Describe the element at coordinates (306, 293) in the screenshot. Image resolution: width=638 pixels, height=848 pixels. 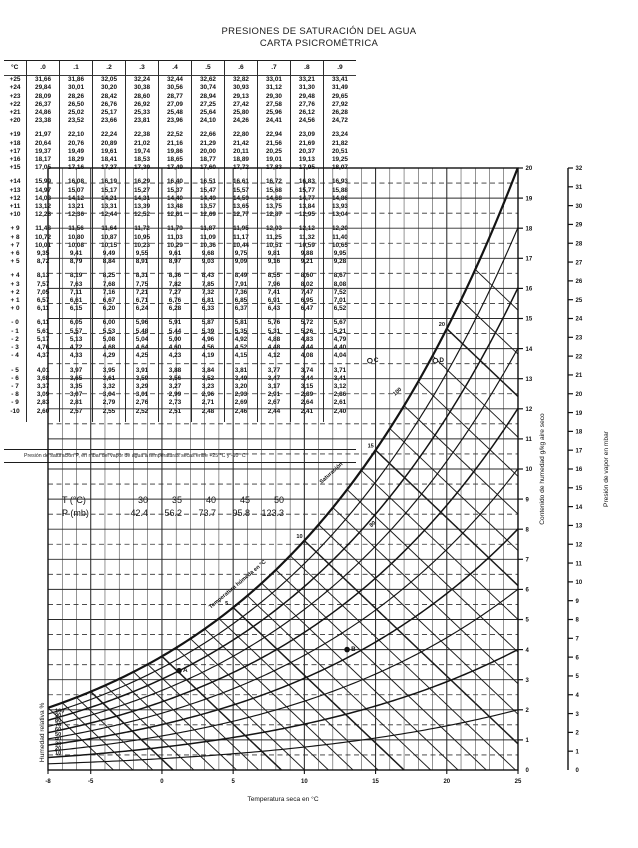
I see `table-cell: 7,47` at that location.